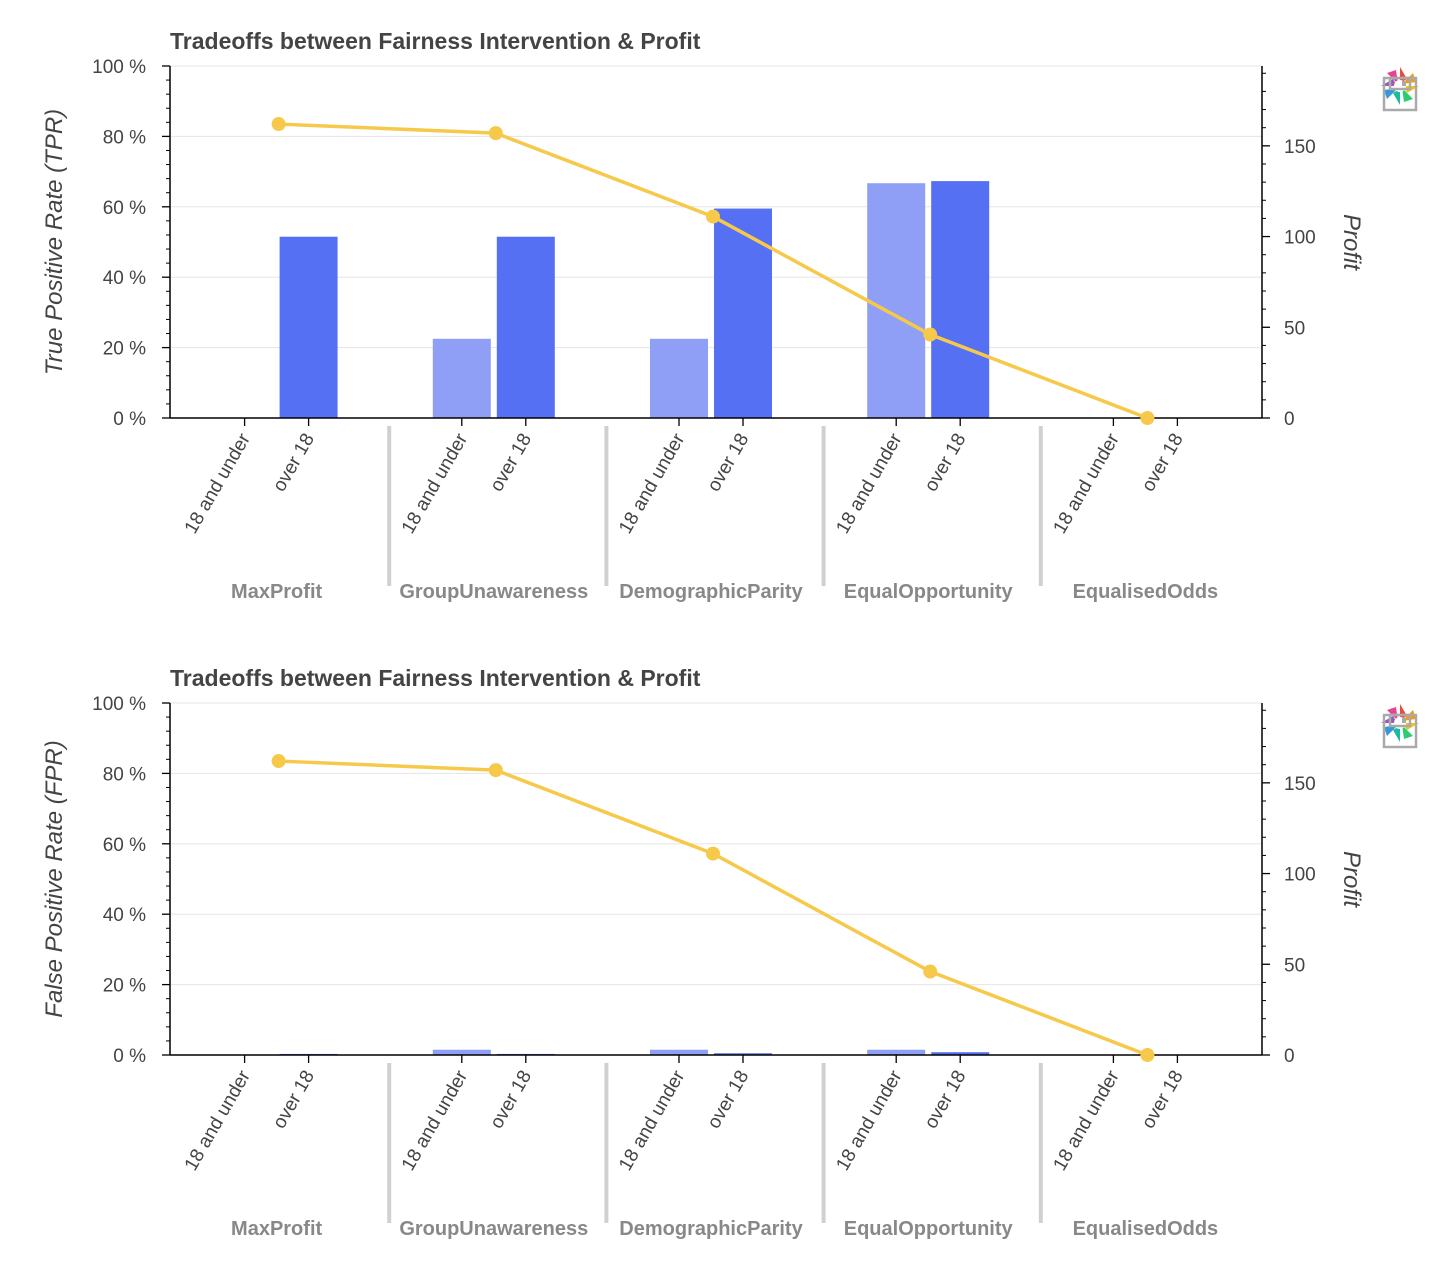 Image resolution: width=1450 pixels, height=1264 pixels. What do you see at coordinates (54, 878) in the screenshot?
I see `y-axis-label: False Positive Rate (FPR)` at bounding box center [54, 878].